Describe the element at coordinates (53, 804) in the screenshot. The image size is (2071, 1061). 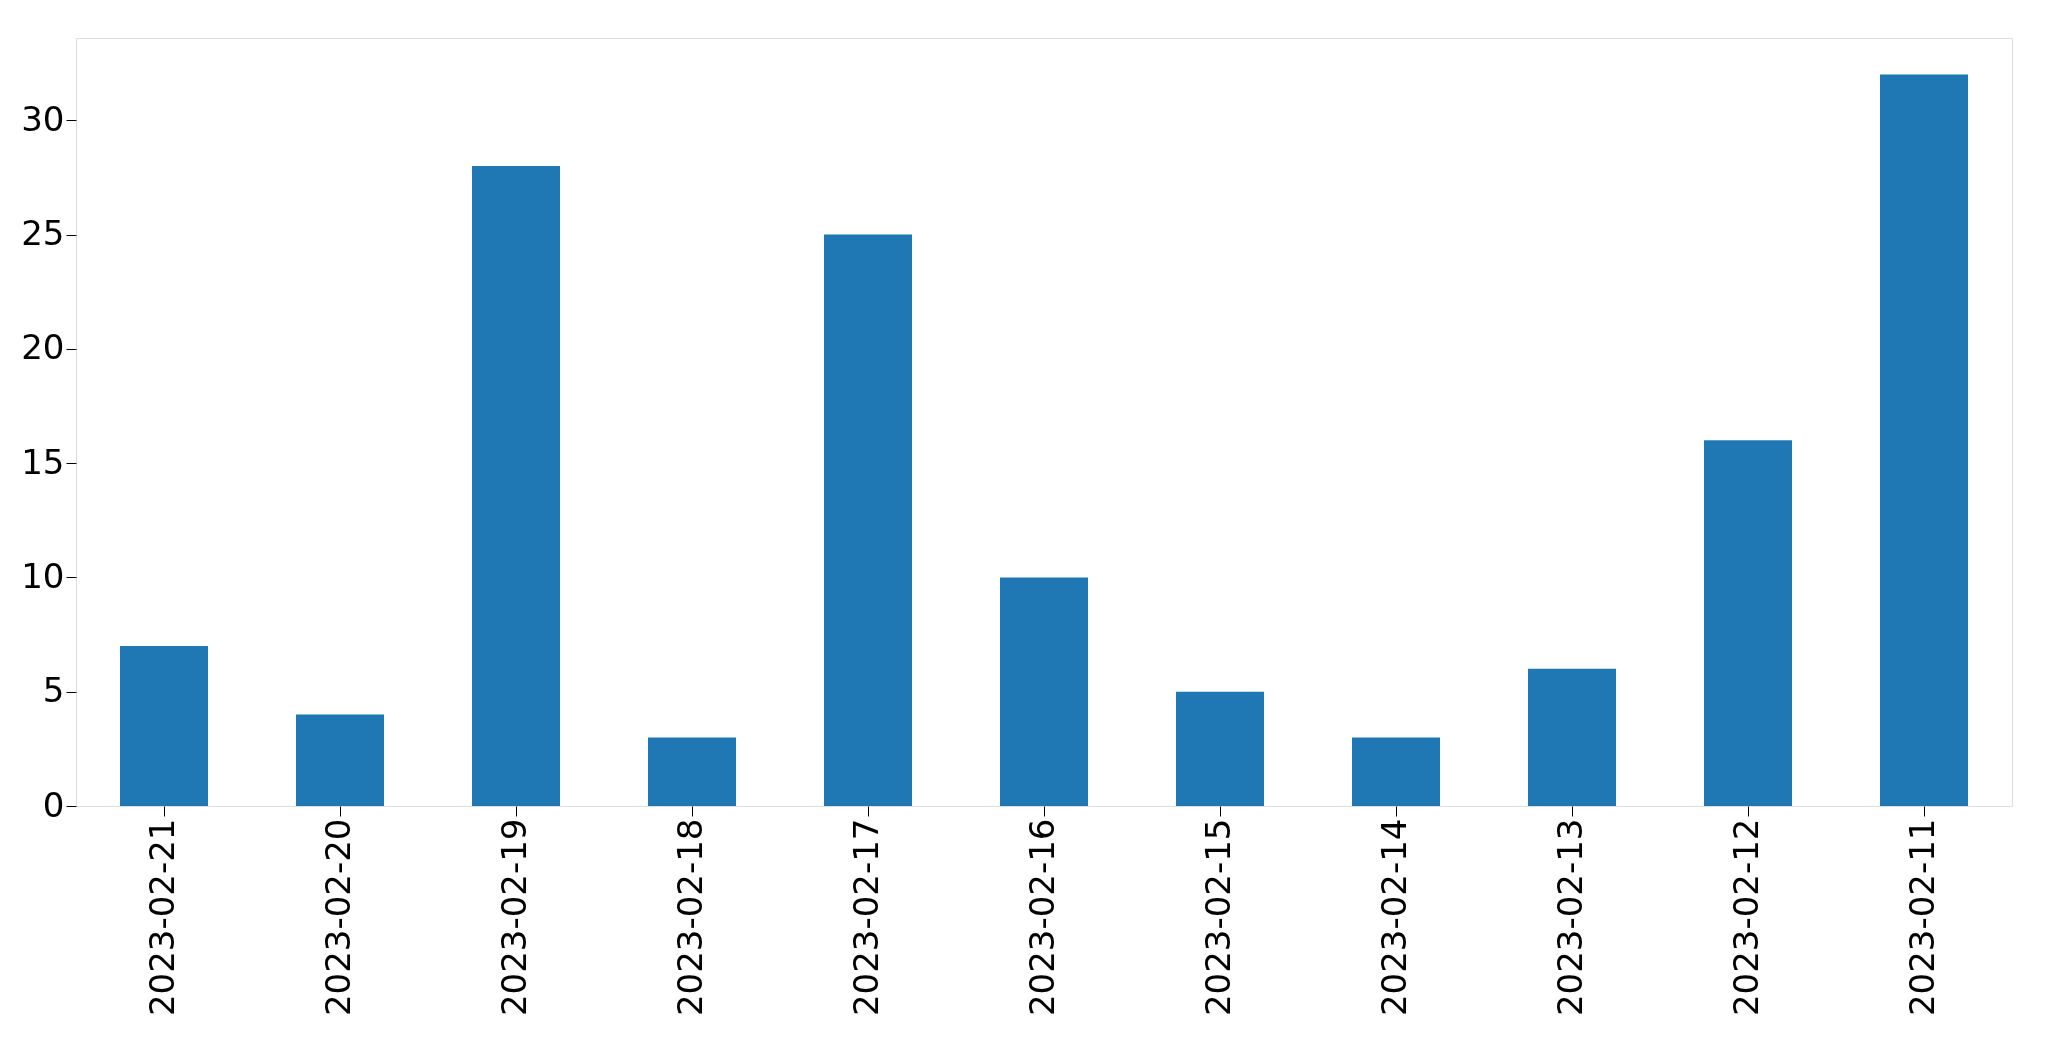
I see `y-tick-label: 0` at that location.